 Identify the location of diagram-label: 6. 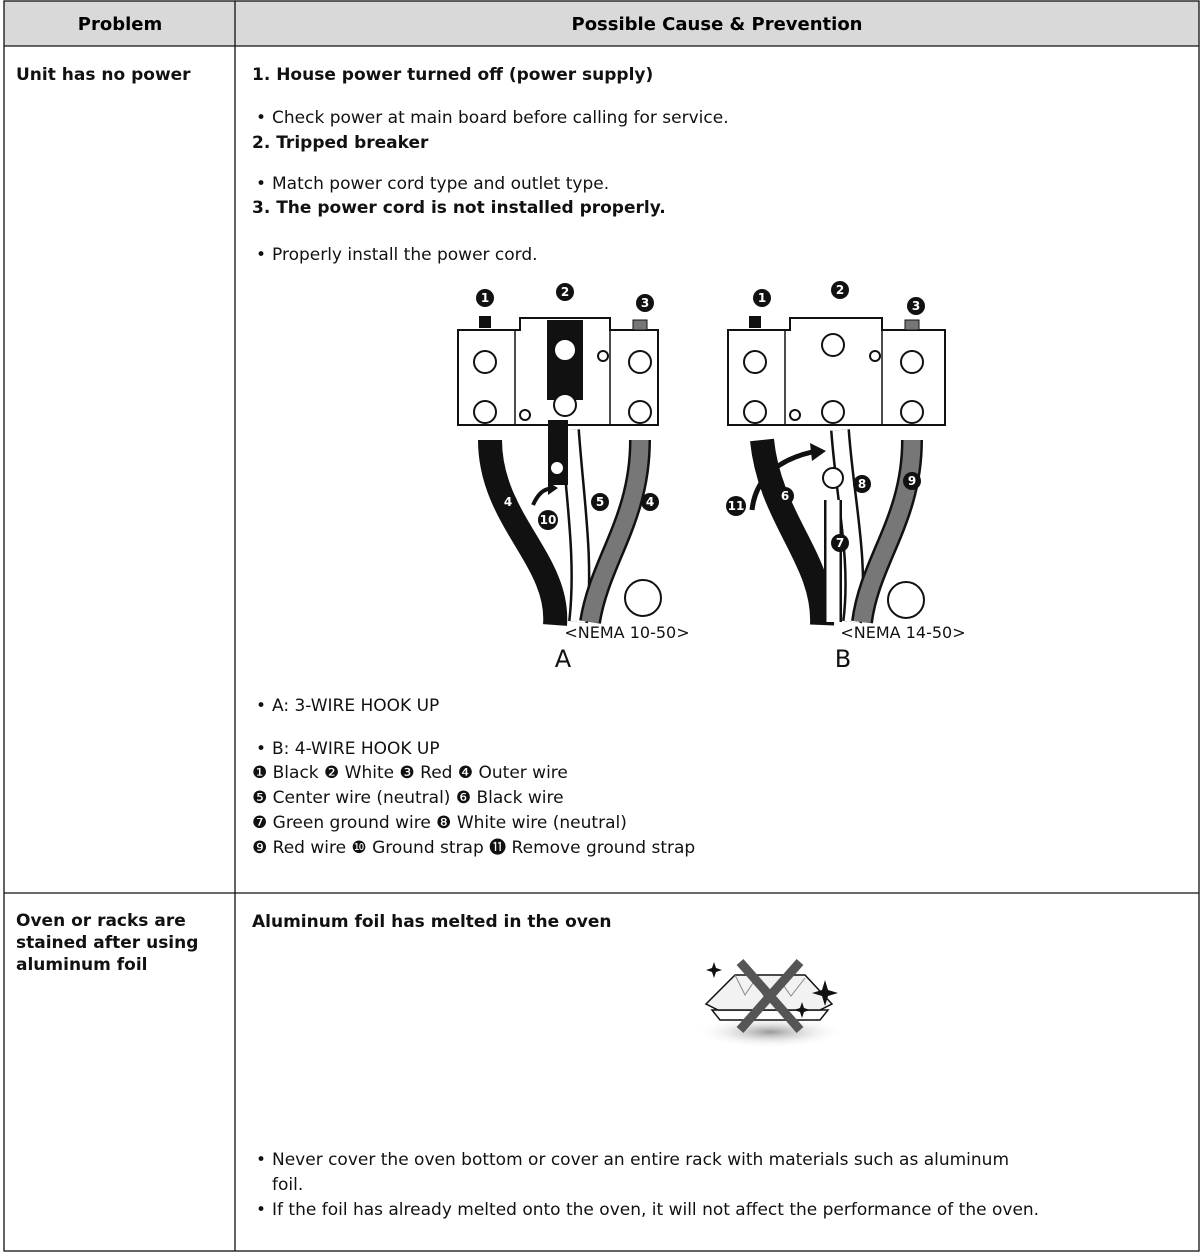
(785, 496).